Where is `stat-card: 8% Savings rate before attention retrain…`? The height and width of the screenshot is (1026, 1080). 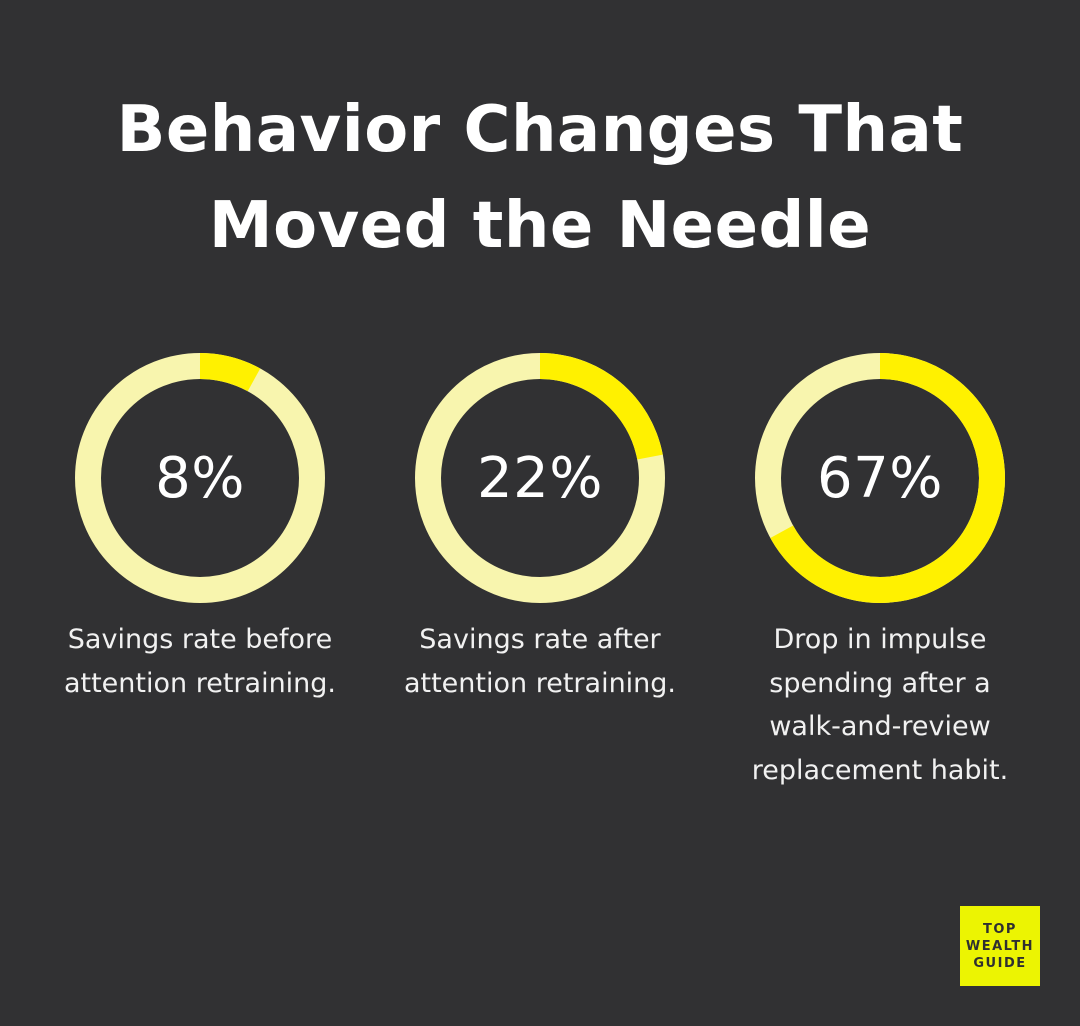 stat-card: 8% Savings rate before attention retrain… is located at coordinates (200, 529).